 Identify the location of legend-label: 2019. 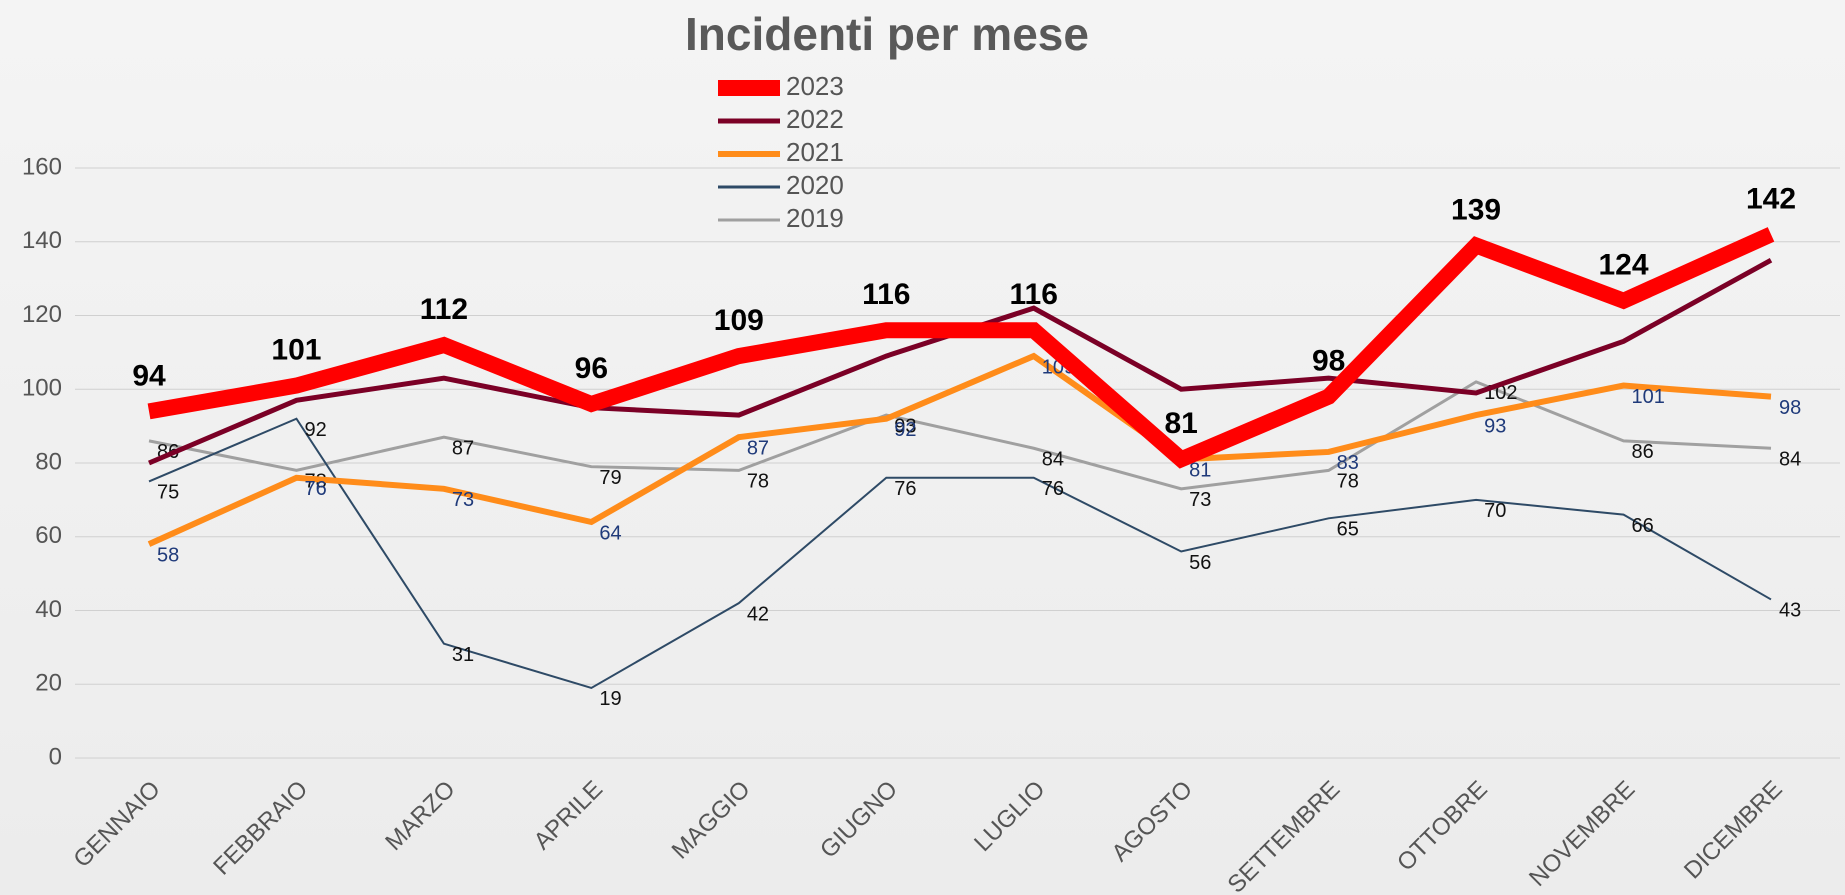
(815, 218).